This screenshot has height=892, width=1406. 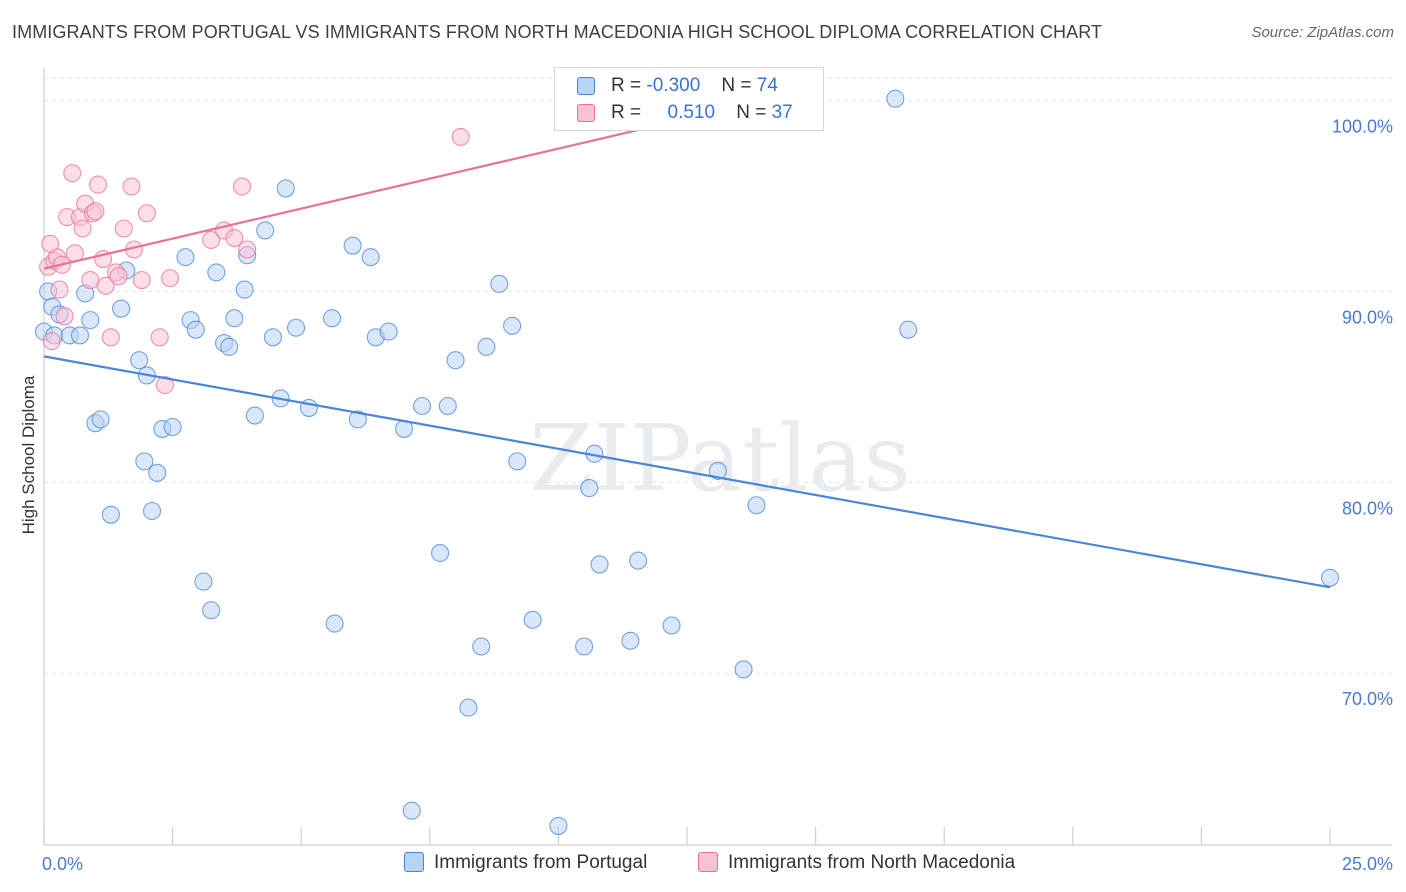 I want to click on legend-swatch-blue, so click(x=586, y=86).